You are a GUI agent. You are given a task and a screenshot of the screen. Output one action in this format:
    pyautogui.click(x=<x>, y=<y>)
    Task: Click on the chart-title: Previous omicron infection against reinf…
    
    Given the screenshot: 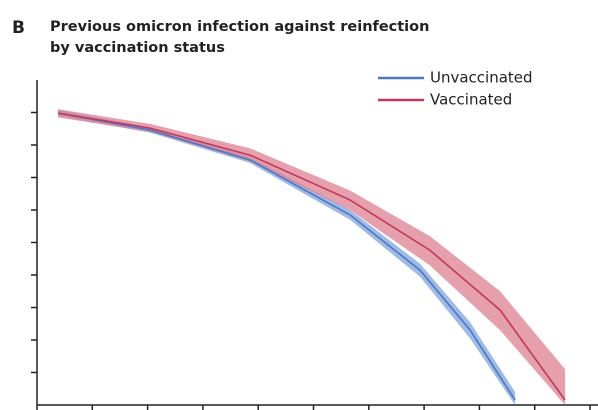 What is the action you would take?
    pyautogui.click(x=239, y=27)
    